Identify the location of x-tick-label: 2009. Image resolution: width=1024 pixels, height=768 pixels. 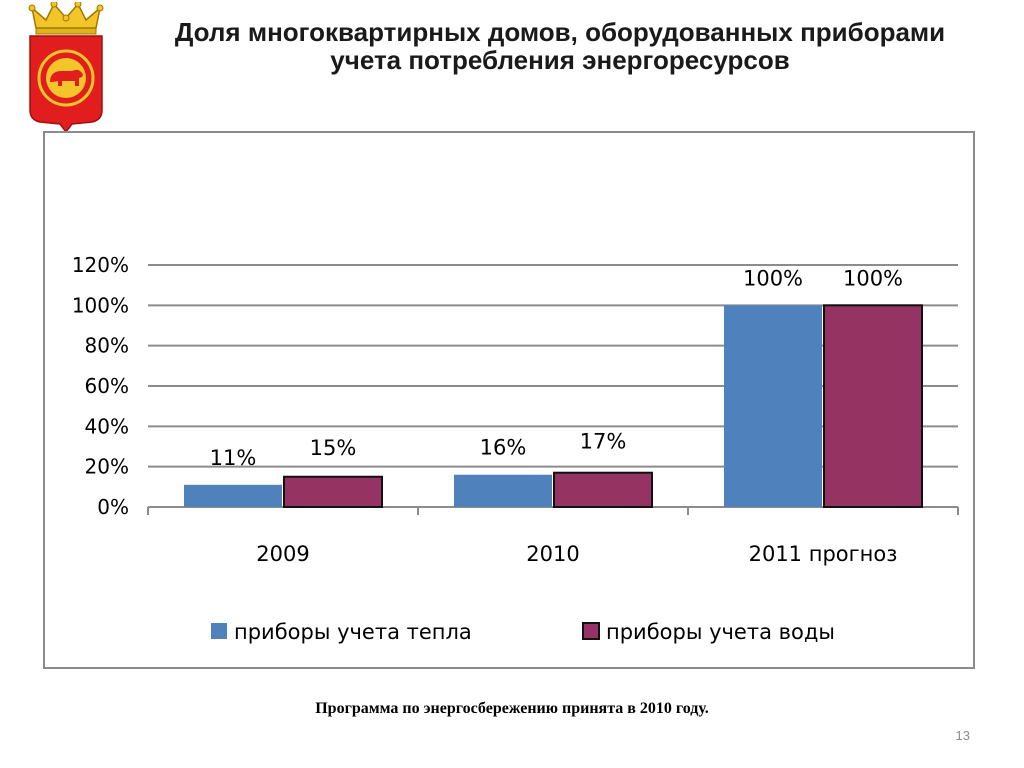
(282, 554).